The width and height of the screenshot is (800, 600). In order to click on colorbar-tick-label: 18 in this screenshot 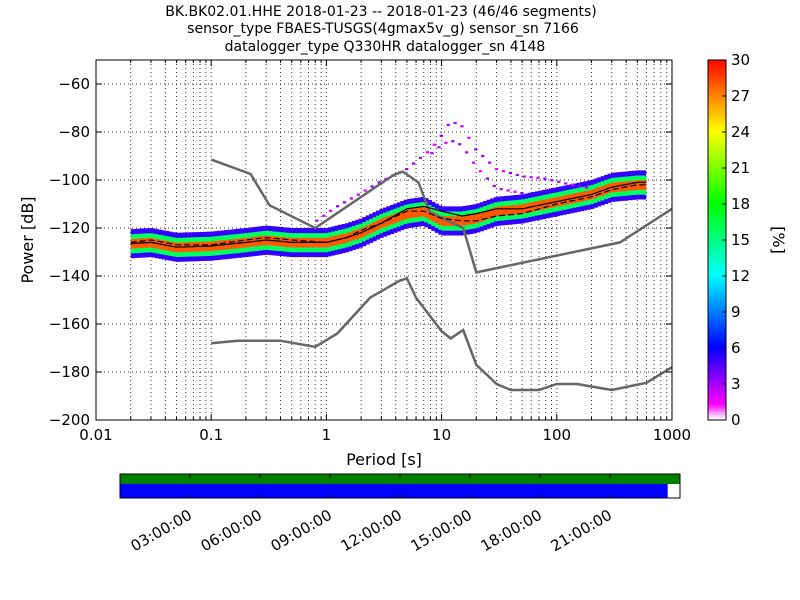, I will do `click(740, 204)`.